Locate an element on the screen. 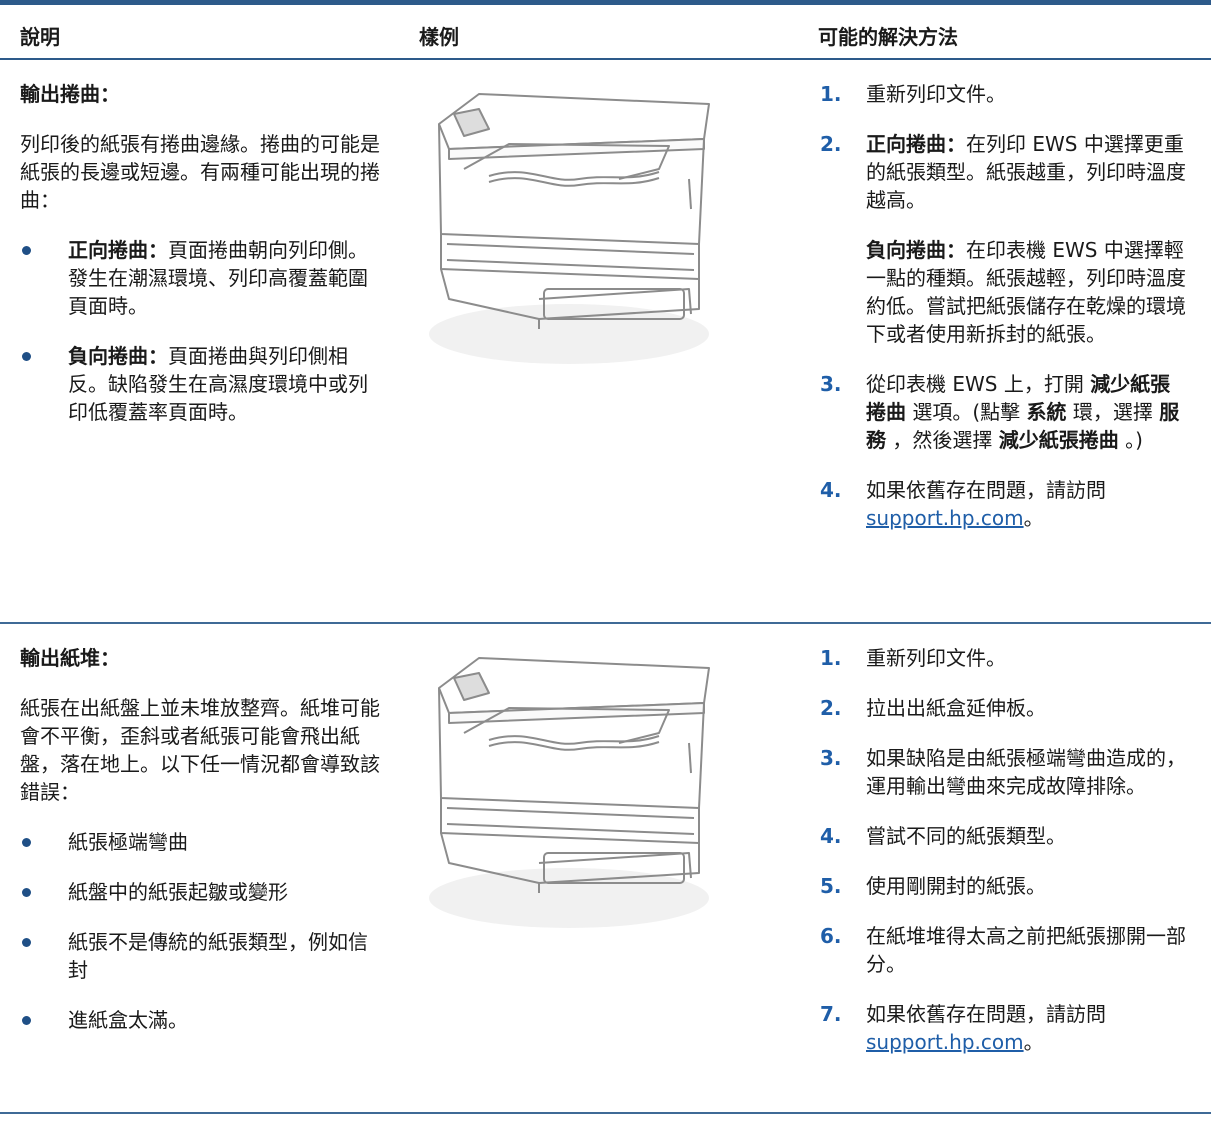  header-cell: 可能的解決方法 is located at coordinates (888, 37).